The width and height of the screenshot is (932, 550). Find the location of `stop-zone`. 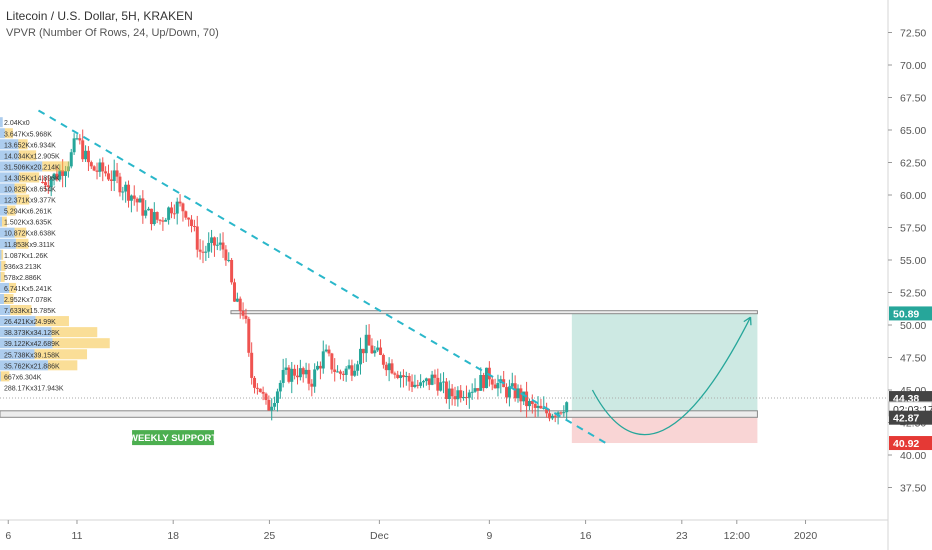

stop-zone is located at coordinates (664, 430).